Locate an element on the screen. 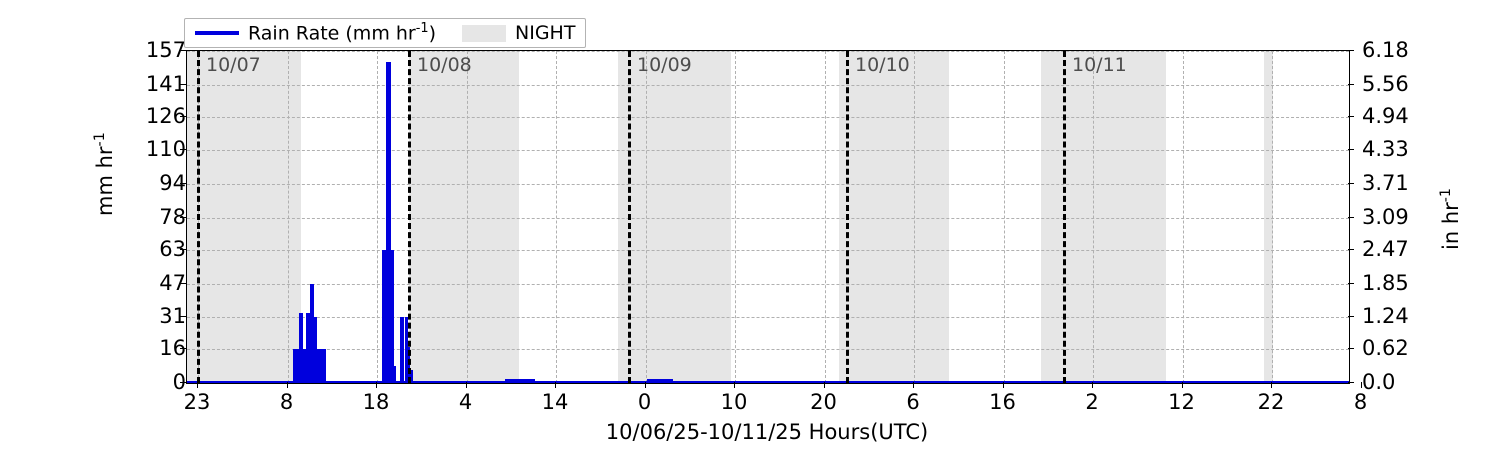  y-axis-title-left: mm hr-1 is located at coordinates (104, 174).